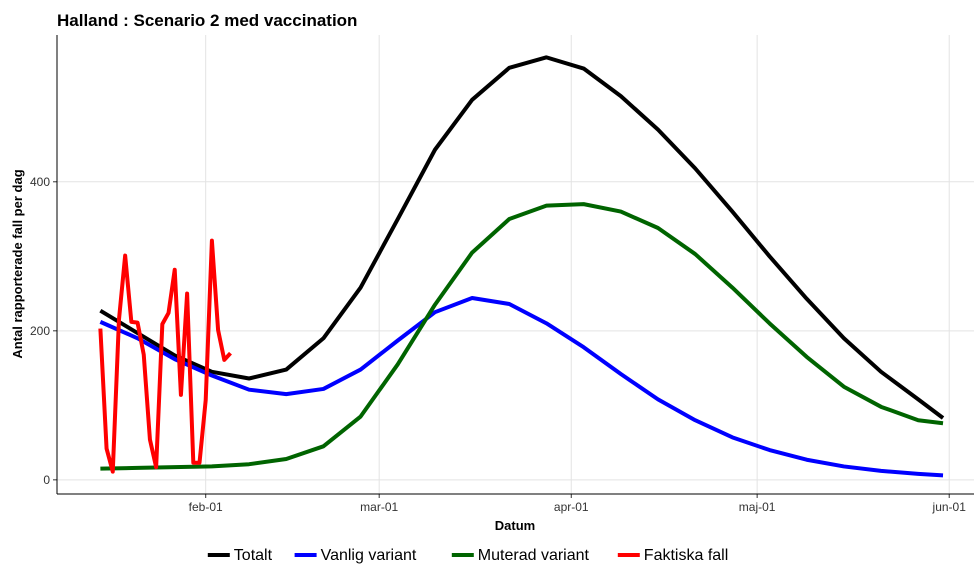 The image size is (974, 572). Describe the element at coordinates (949, 507) in the screenshot. I see `x-tick-label: jun-01` at that location.